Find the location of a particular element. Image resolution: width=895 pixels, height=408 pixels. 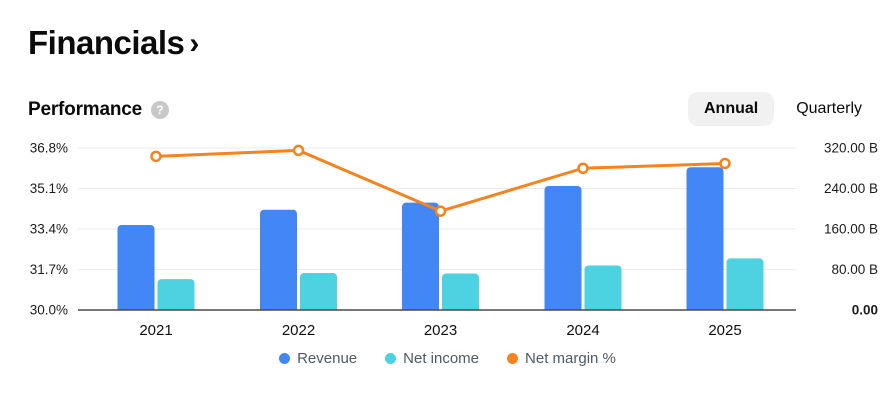

net-margin-point-2021 is located at coordinates (156, 156).